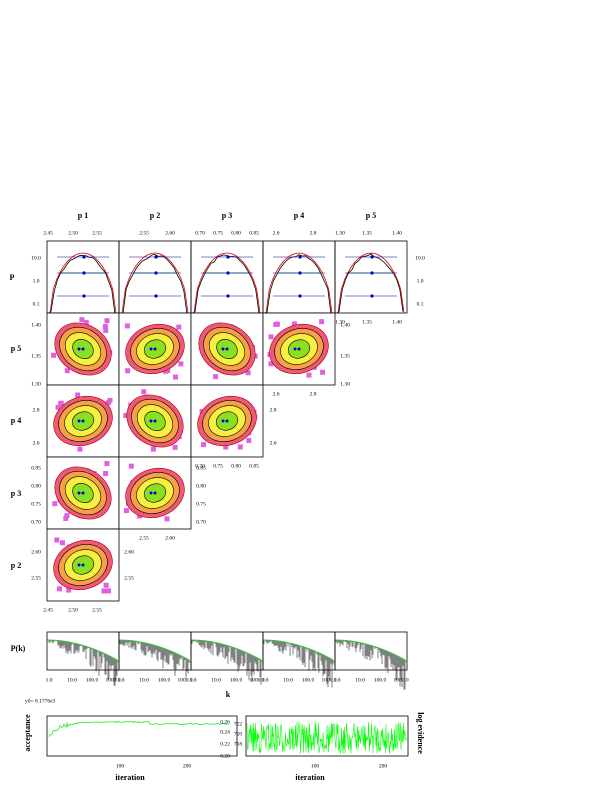 The height and width of the screenshot is (792, 612). Describe the element at coordinates (254, 233) in the screenshot. I see `top-tick-label: 0.85` at that location.